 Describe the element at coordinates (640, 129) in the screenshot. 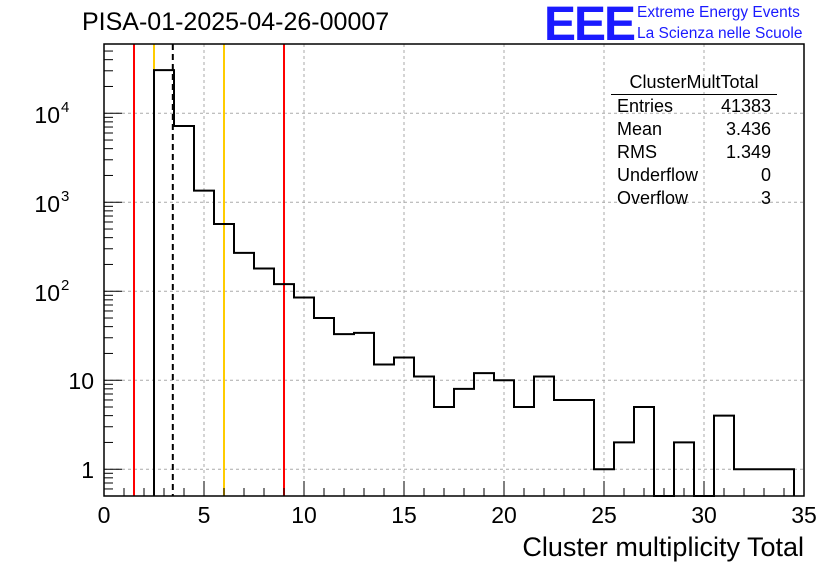

I see `stats-label: Mean` at that location.